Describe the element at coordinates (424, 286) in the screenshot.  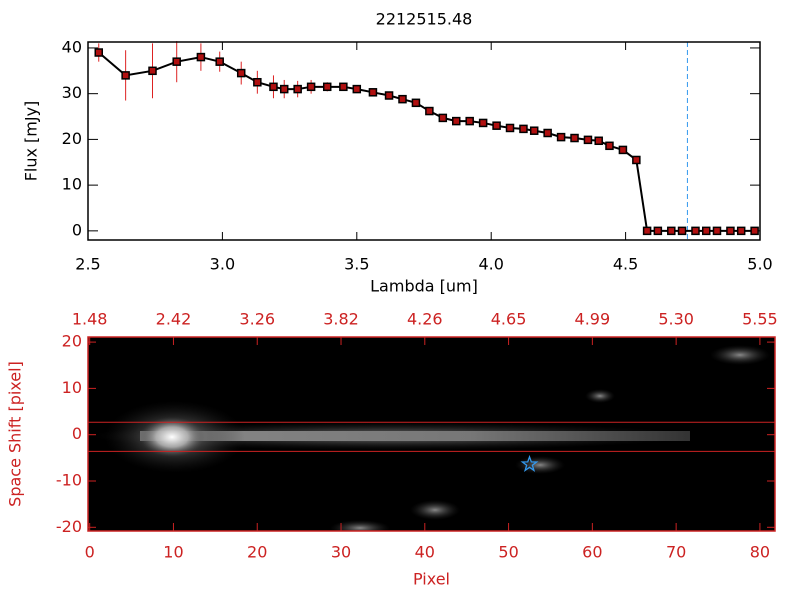
I see `x-axis-label: Lambda [um]` at that location.